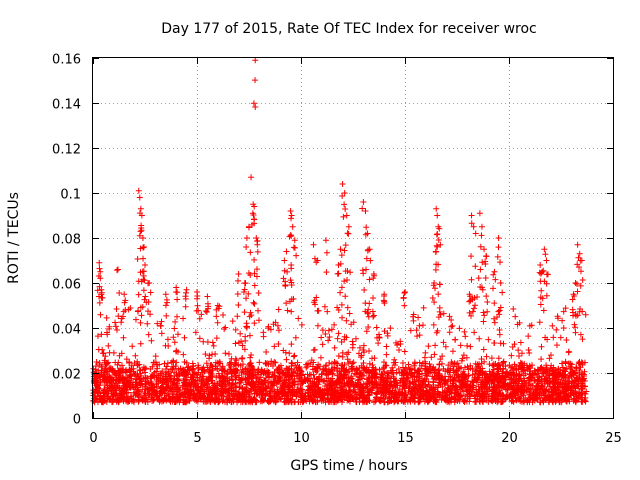 This screenshot has width=640, height=480. What do you see at coordinates (77, 420) in the screenshot?
I see `y-tick-label: 0` at bounding box center [77, 420].